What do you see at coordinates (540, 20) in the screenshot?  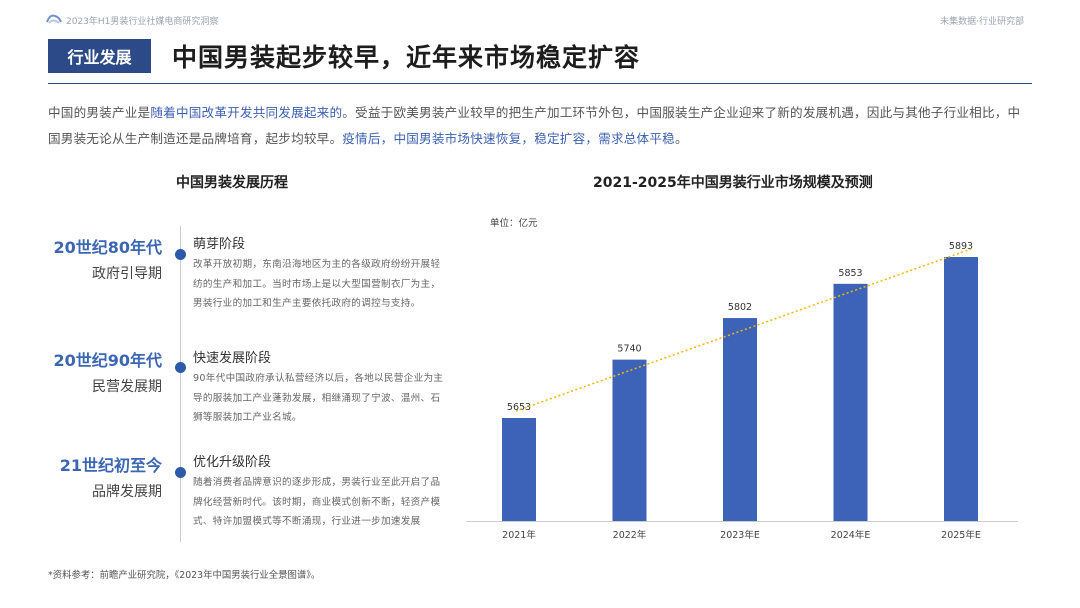 I see `top-header: 2023年H1男装行业社媒电商研究洞察 未集数据·行业研究部` at bounding box center [540, 20].